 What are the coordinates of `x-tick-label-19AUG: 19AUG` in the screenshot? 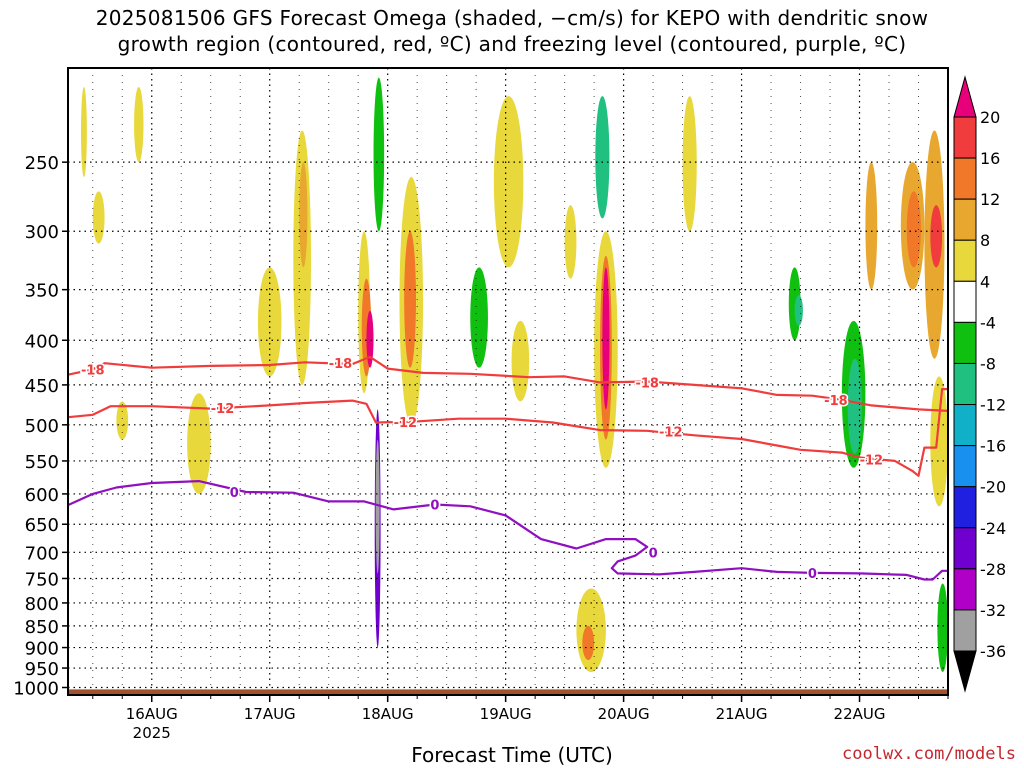 It's located at (506, 714).